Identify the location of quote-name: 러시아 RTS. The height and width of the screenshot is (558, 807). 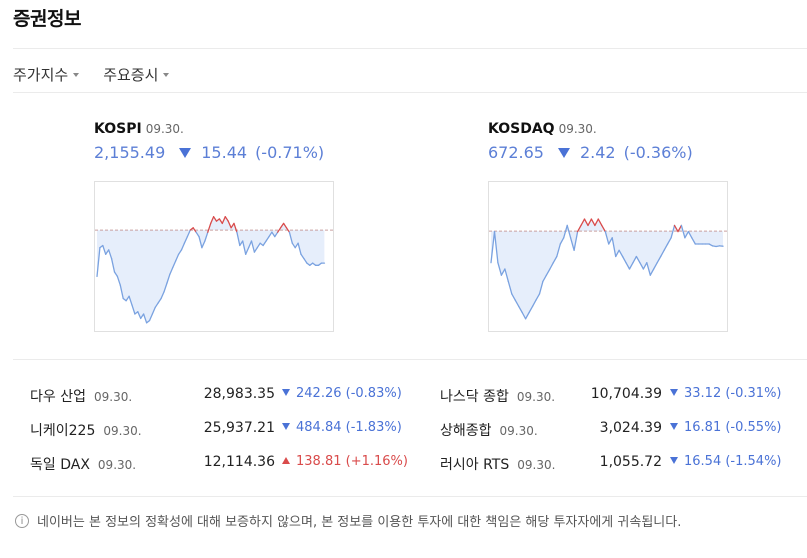
(475, 465).